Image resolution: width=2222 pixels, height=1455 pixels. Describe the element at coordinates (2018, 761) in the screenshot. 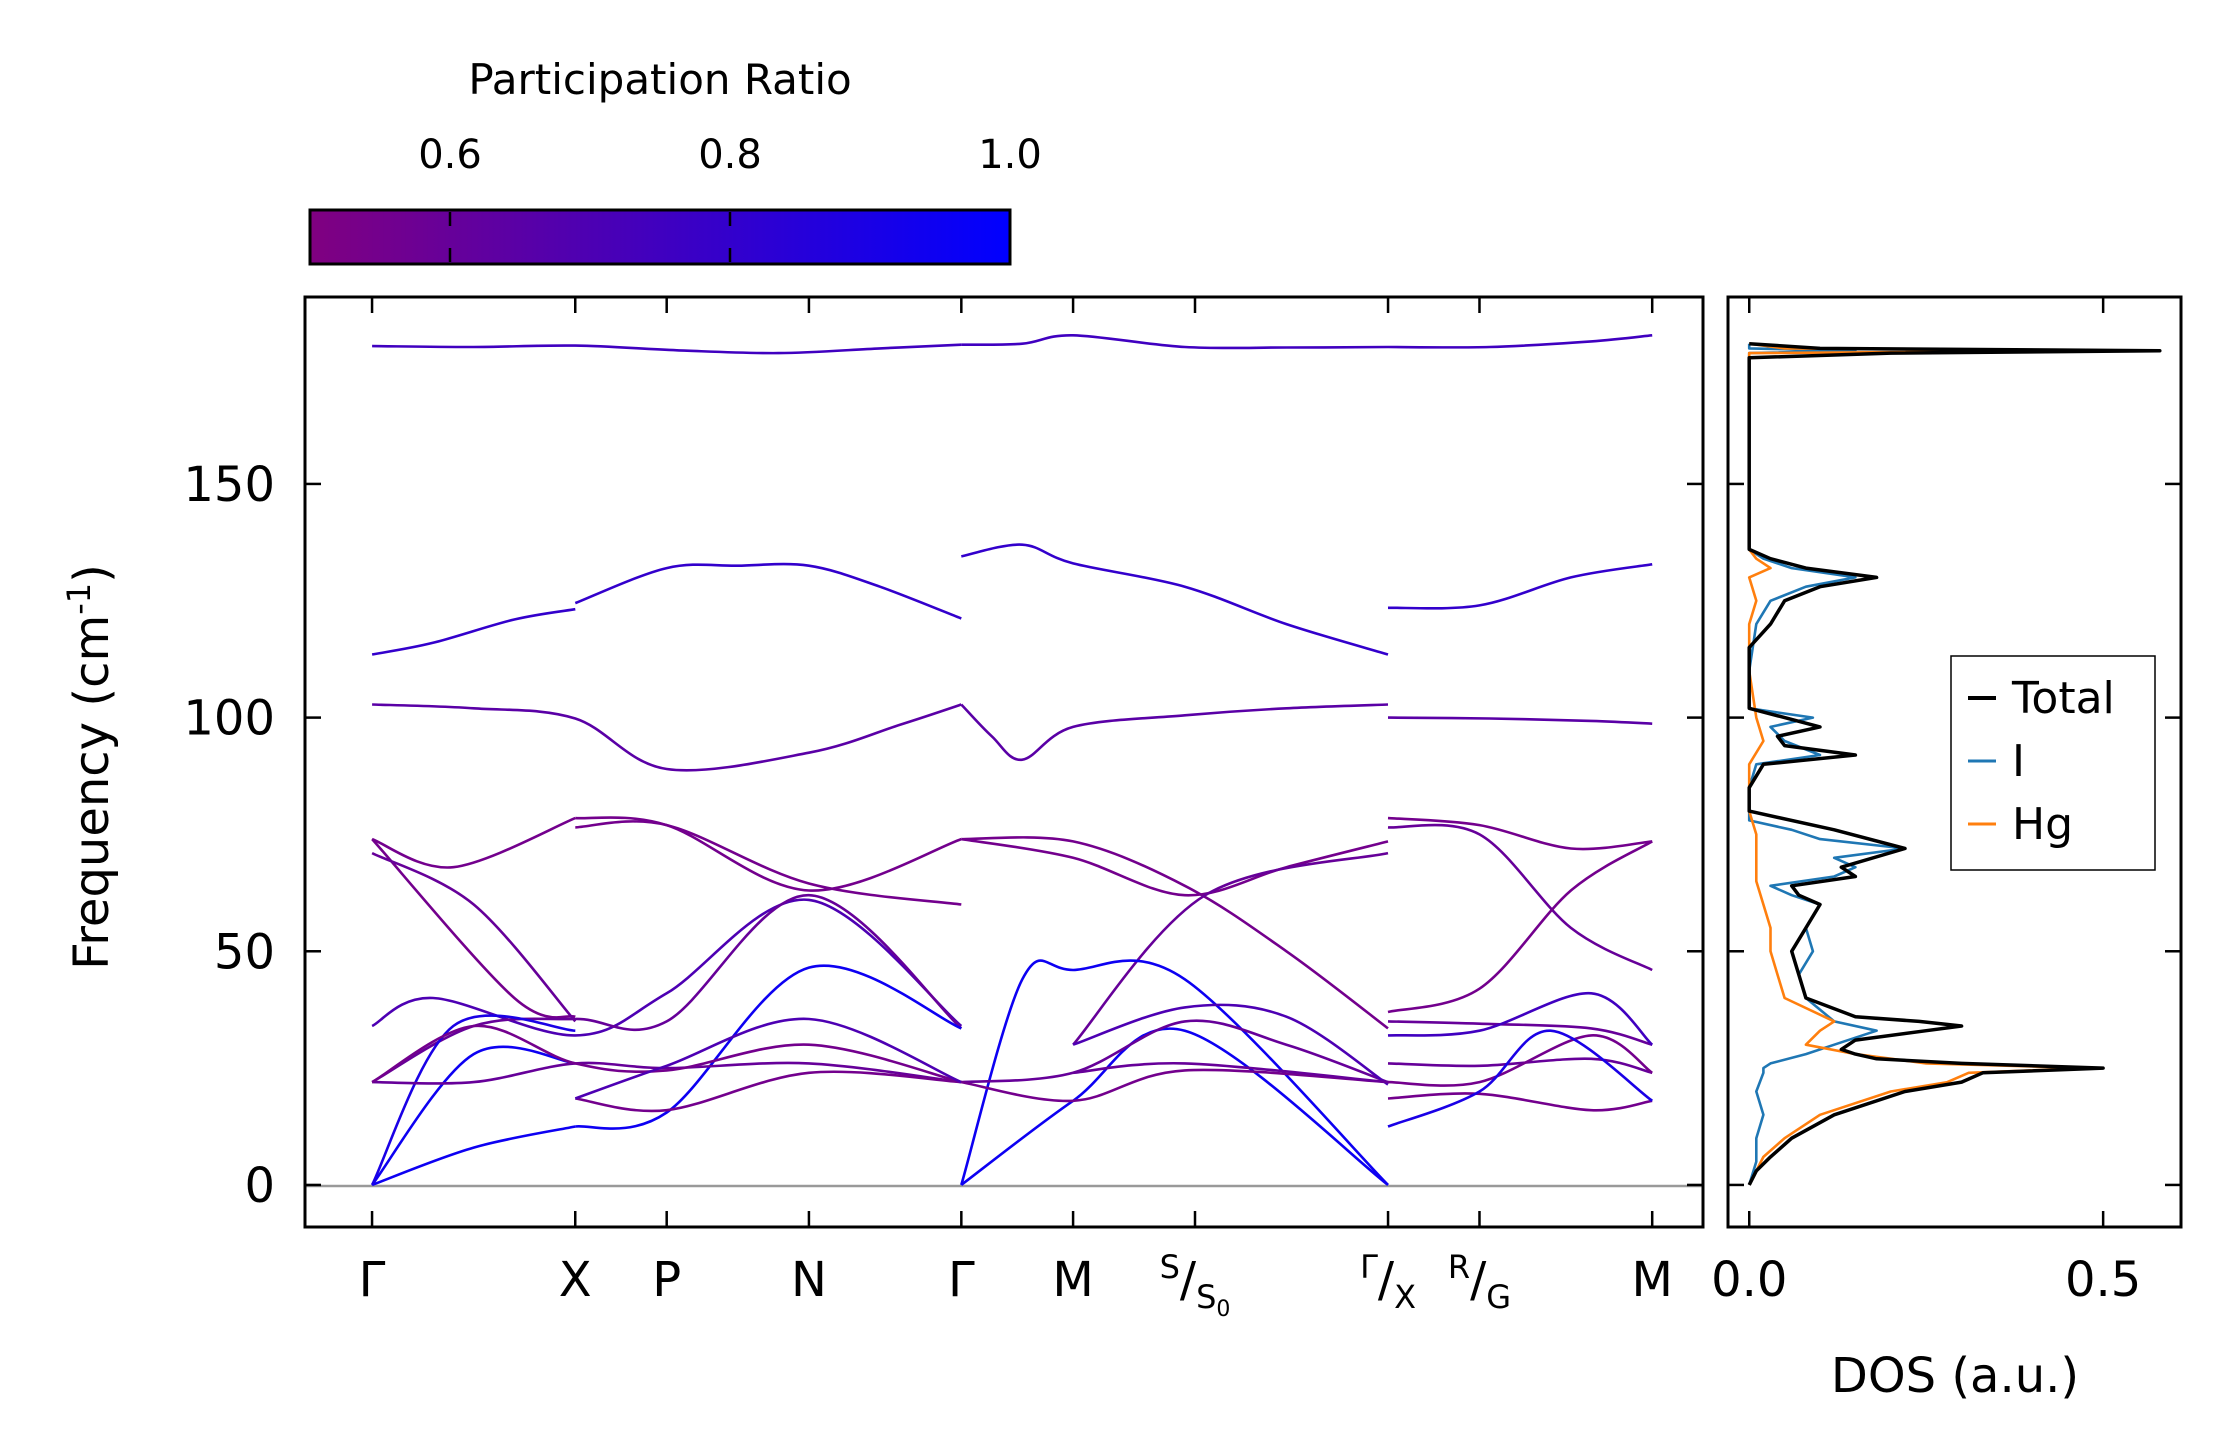

I see `legend-label: I` at that location.